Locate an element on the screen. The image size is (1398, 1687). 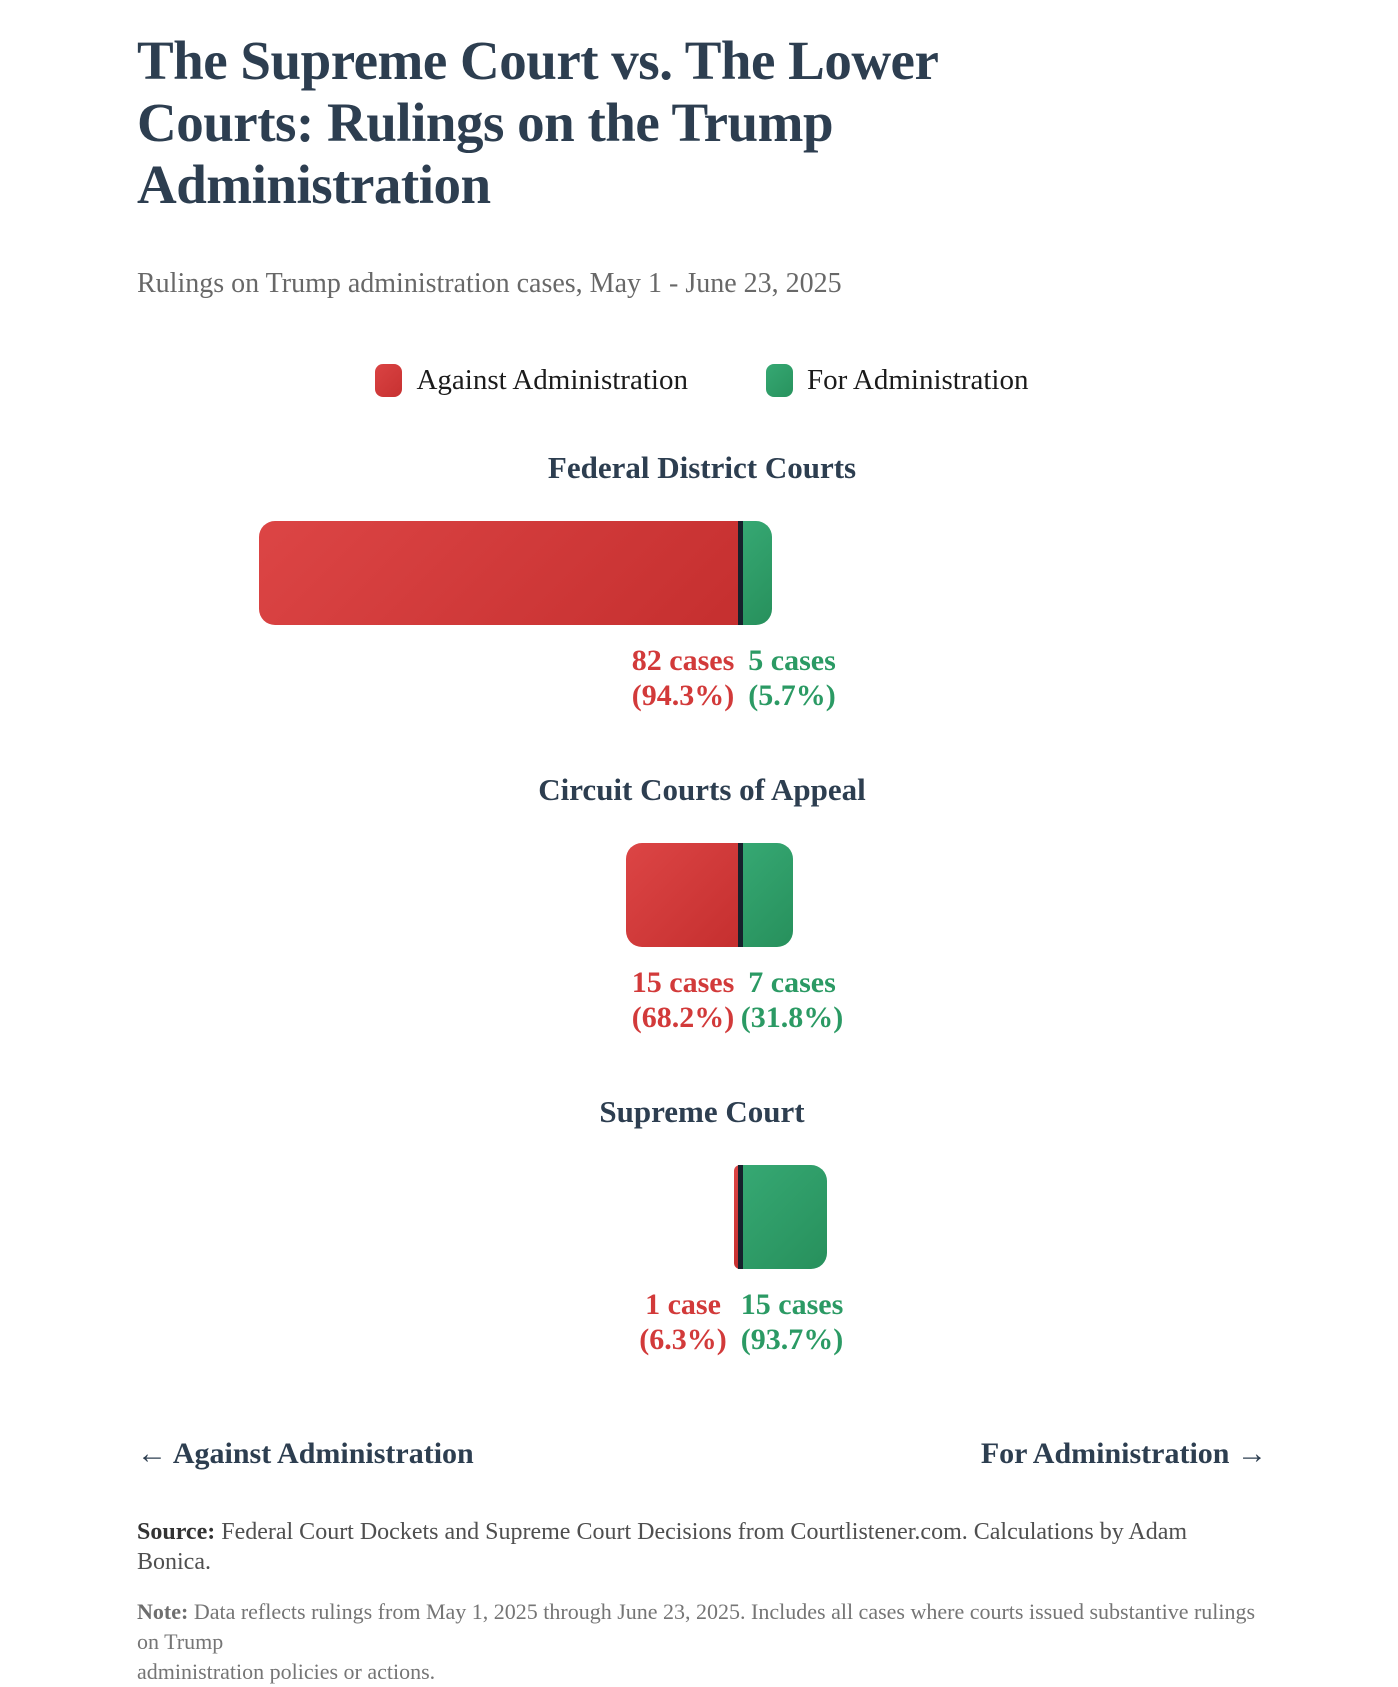
against-value-label: 1 case (6.3%) is located at coordinates (682, 1322).